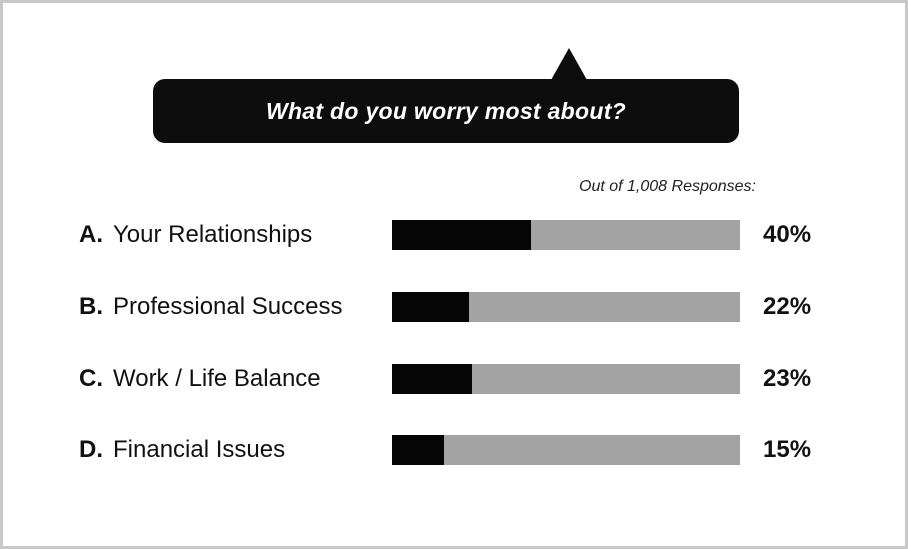  What do you see at coordinates (787, 306) in the screenshot?
I see `value-label: 22%` at bounding box center [787, 306].